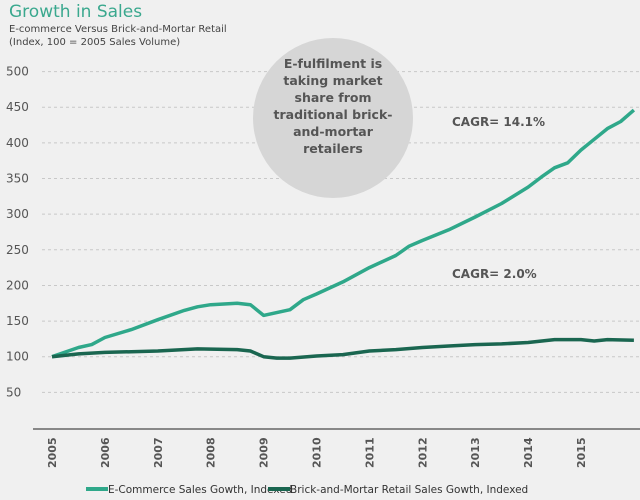 Image resolution: width=640 pixels, height=500 pixels. Describe the element at coordinates (76, 12) in the screenshot. I see `chart-title: Growth in Sales` at that location.